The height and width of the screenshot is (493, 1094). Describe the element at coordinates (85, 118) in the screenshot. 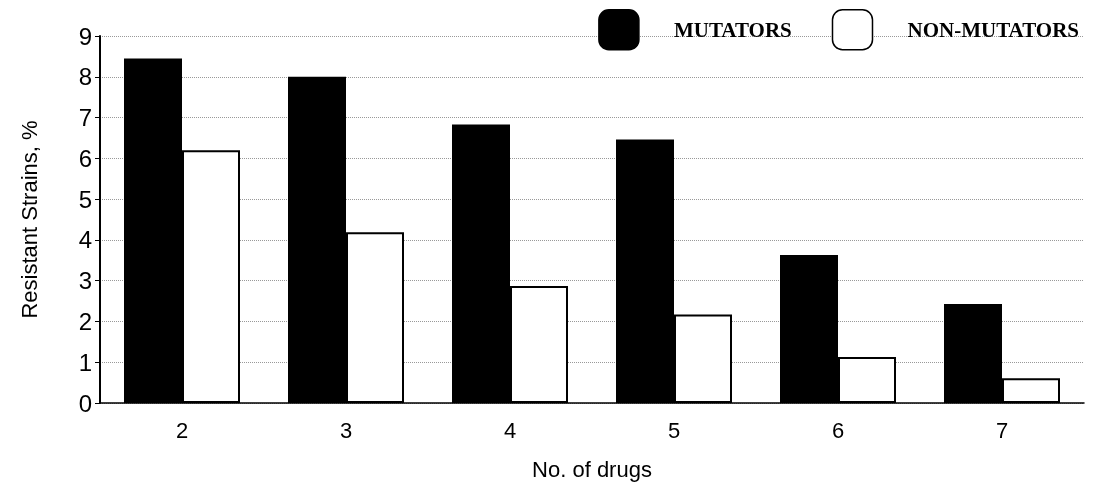

I see `y-tick-label: 7` at that location.